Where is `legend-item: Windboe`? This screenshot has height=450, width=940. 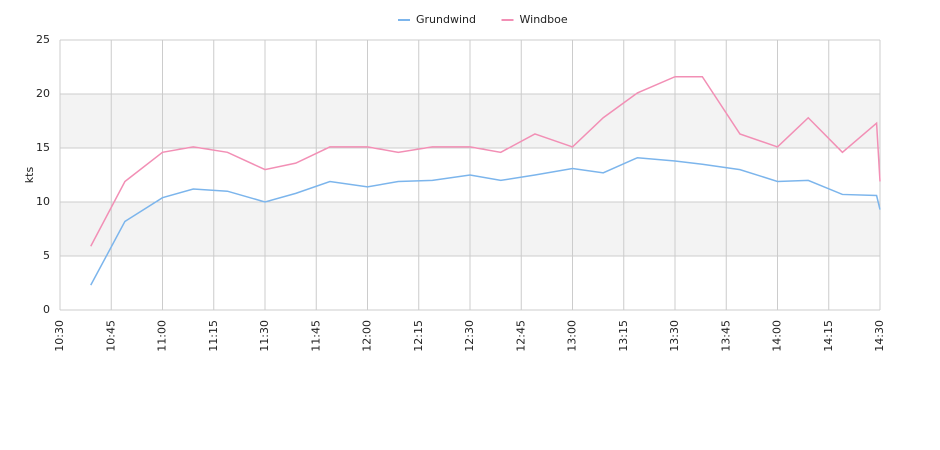 legend-item: Windboe is located at coordinates (534, 19).